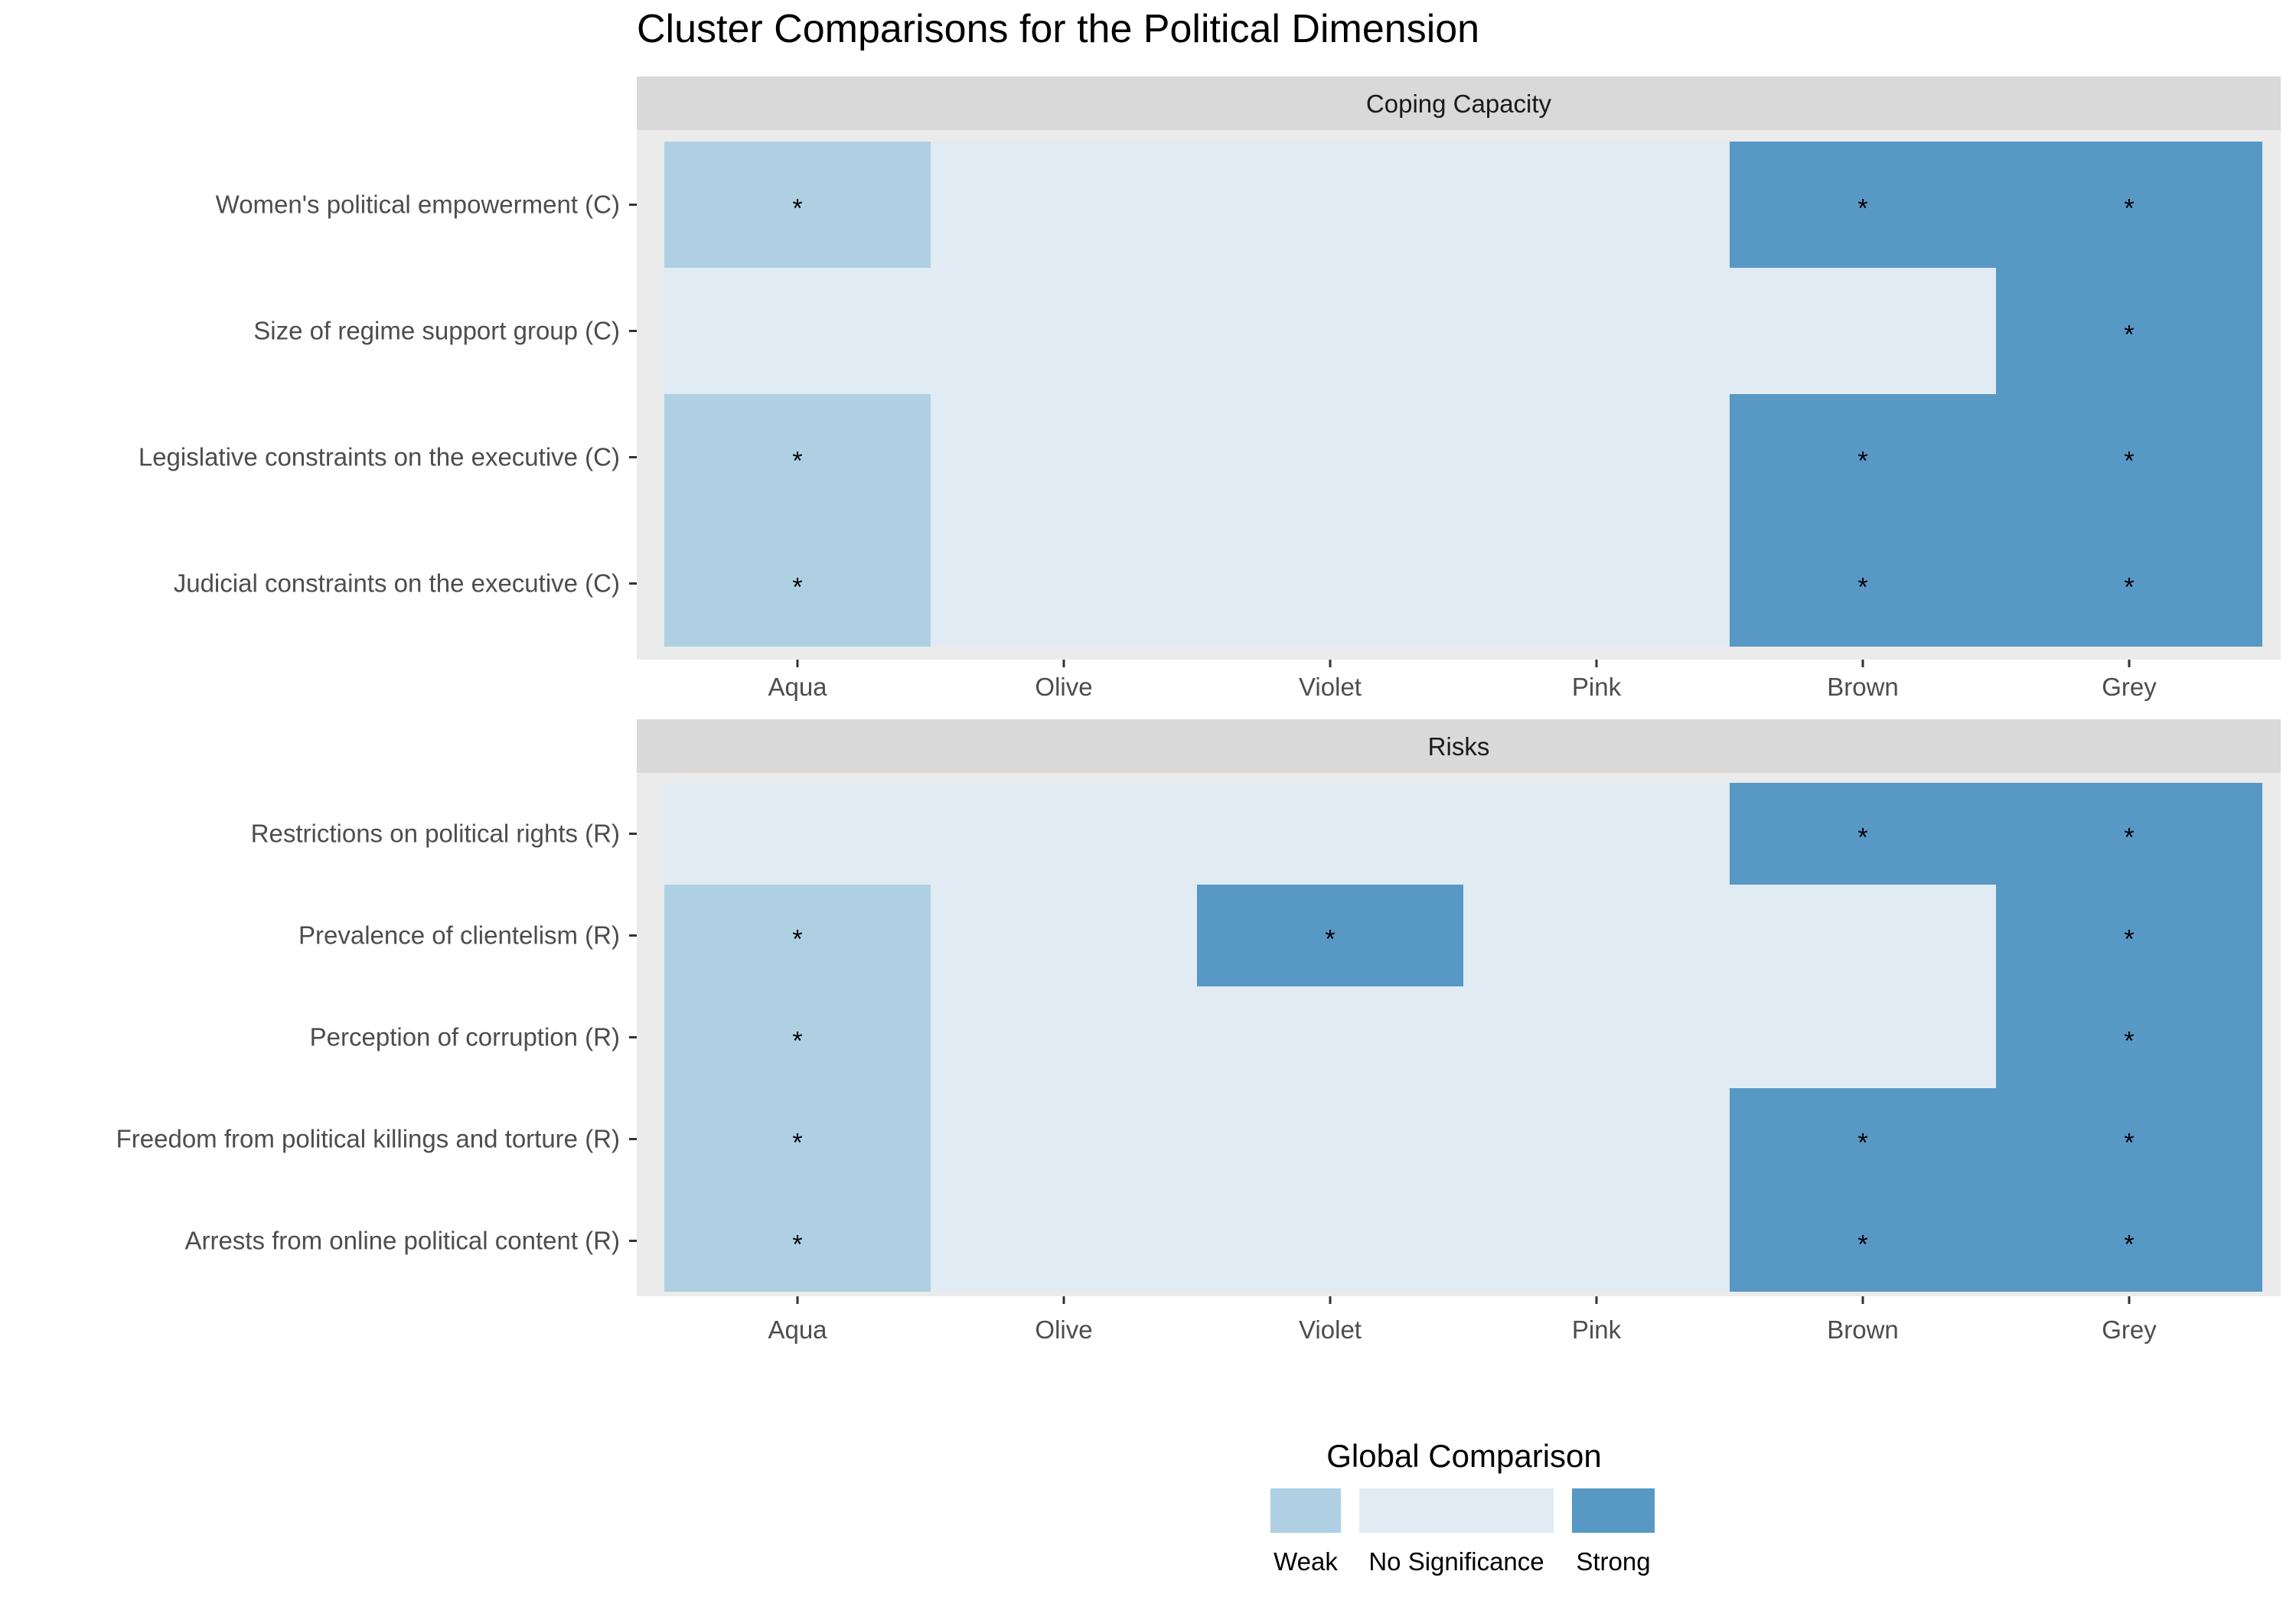 This screenshot has height=1607, width=2296. What do you see at coordinates (1456, 1561) in the screenshot?
I see `legend-label: No Significance` at bounding box center [1456, 1561].